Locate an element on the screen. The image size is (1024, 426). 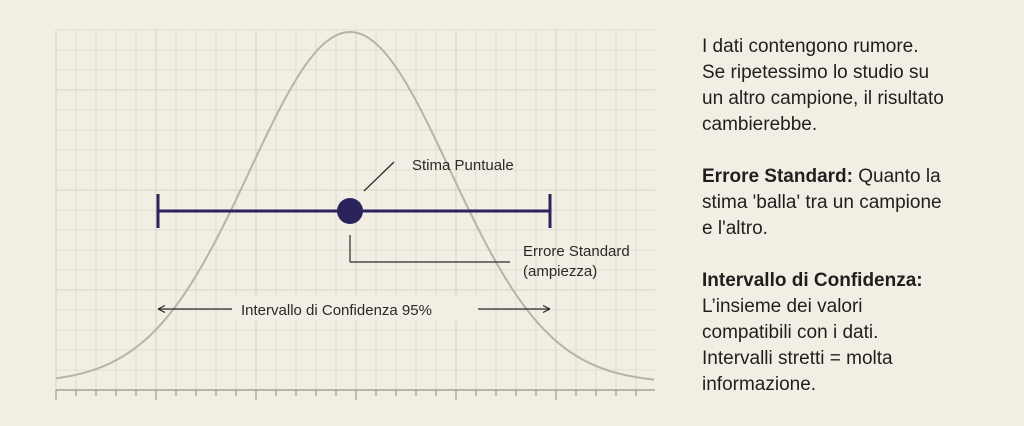
confidence-interval-label: Intervallo di Confidenza 95% is located at coordinates (336, 310).